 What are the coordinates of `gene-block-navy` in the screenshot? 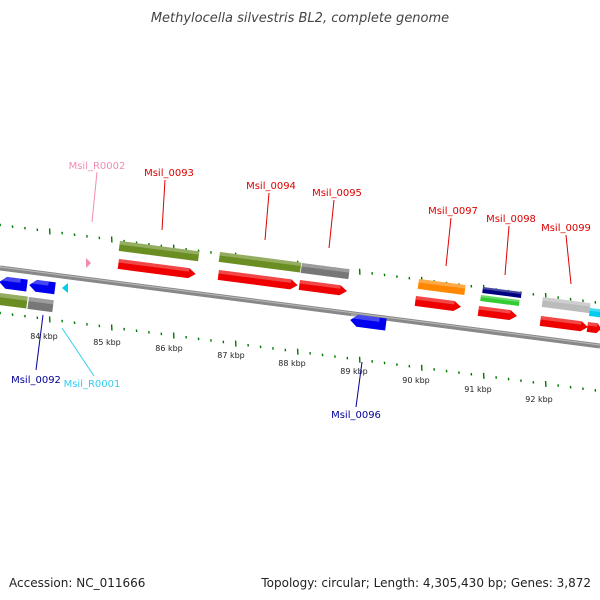 It's located at (502, 292).